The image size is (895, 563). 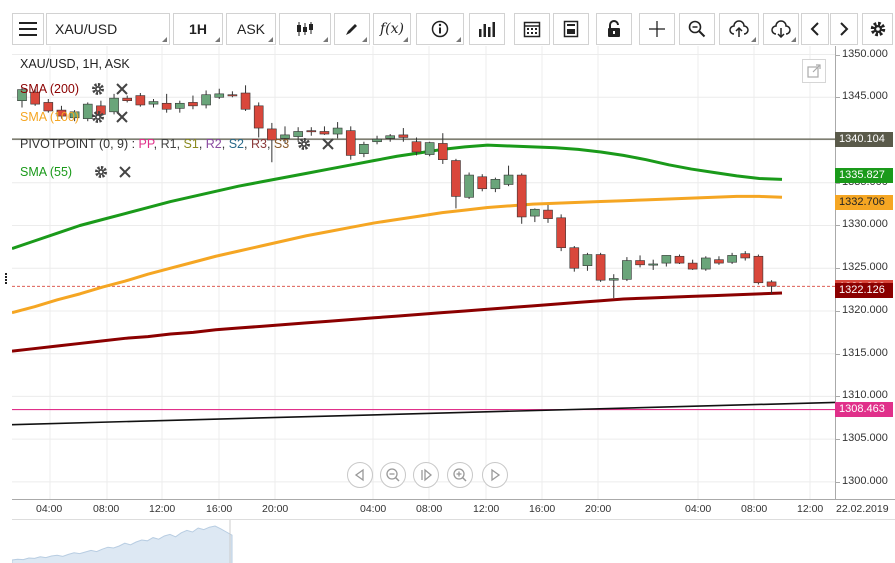 What do you see at coordinates (219, 509) in the screenshot?
I see `time-tick-label: 16:00` at bounding box center [219, 509].